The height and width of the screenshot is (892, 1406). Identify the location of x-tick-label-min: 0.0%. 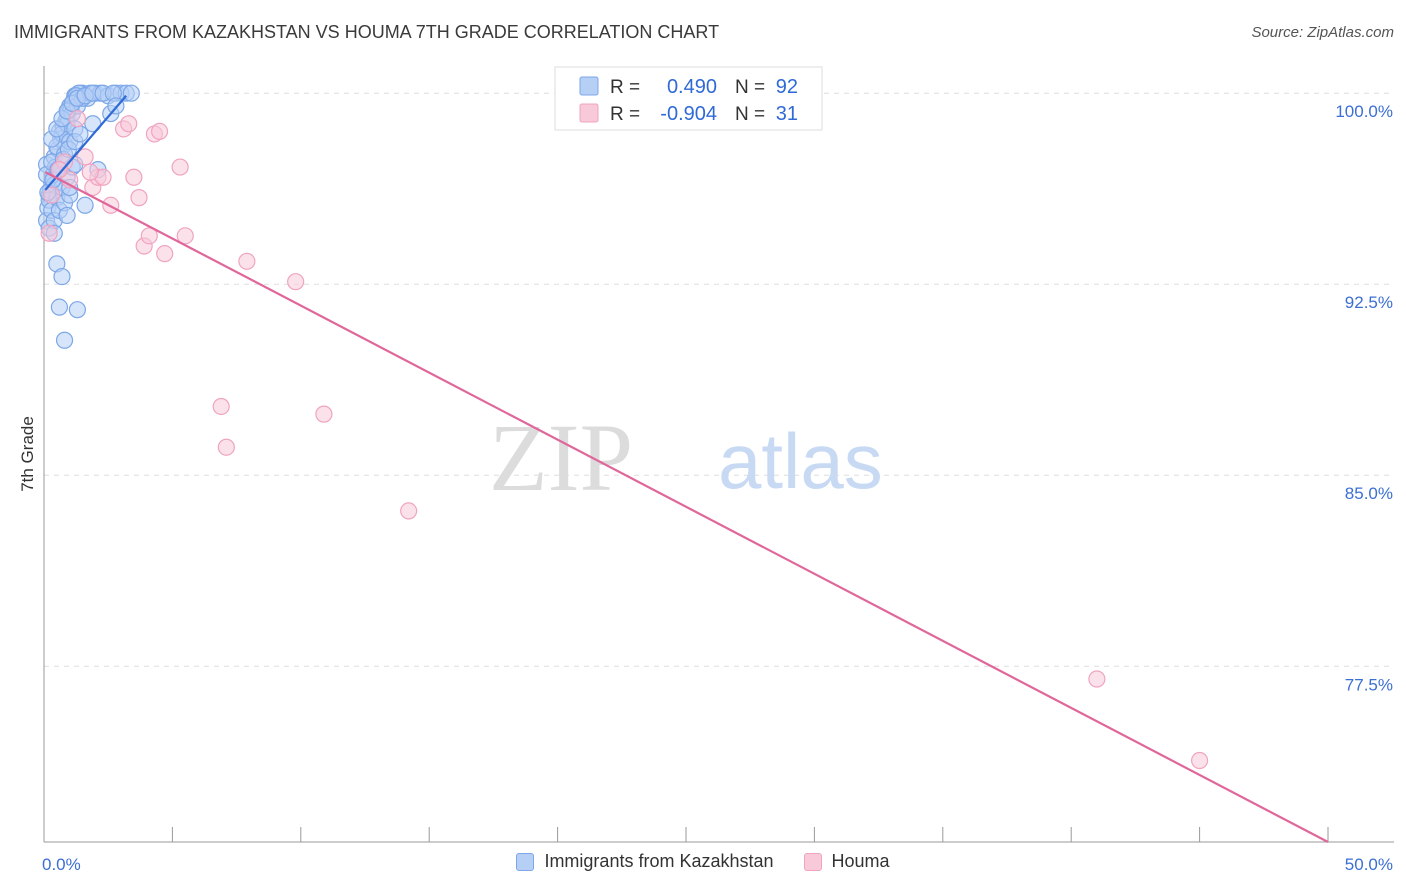
(61, 864).